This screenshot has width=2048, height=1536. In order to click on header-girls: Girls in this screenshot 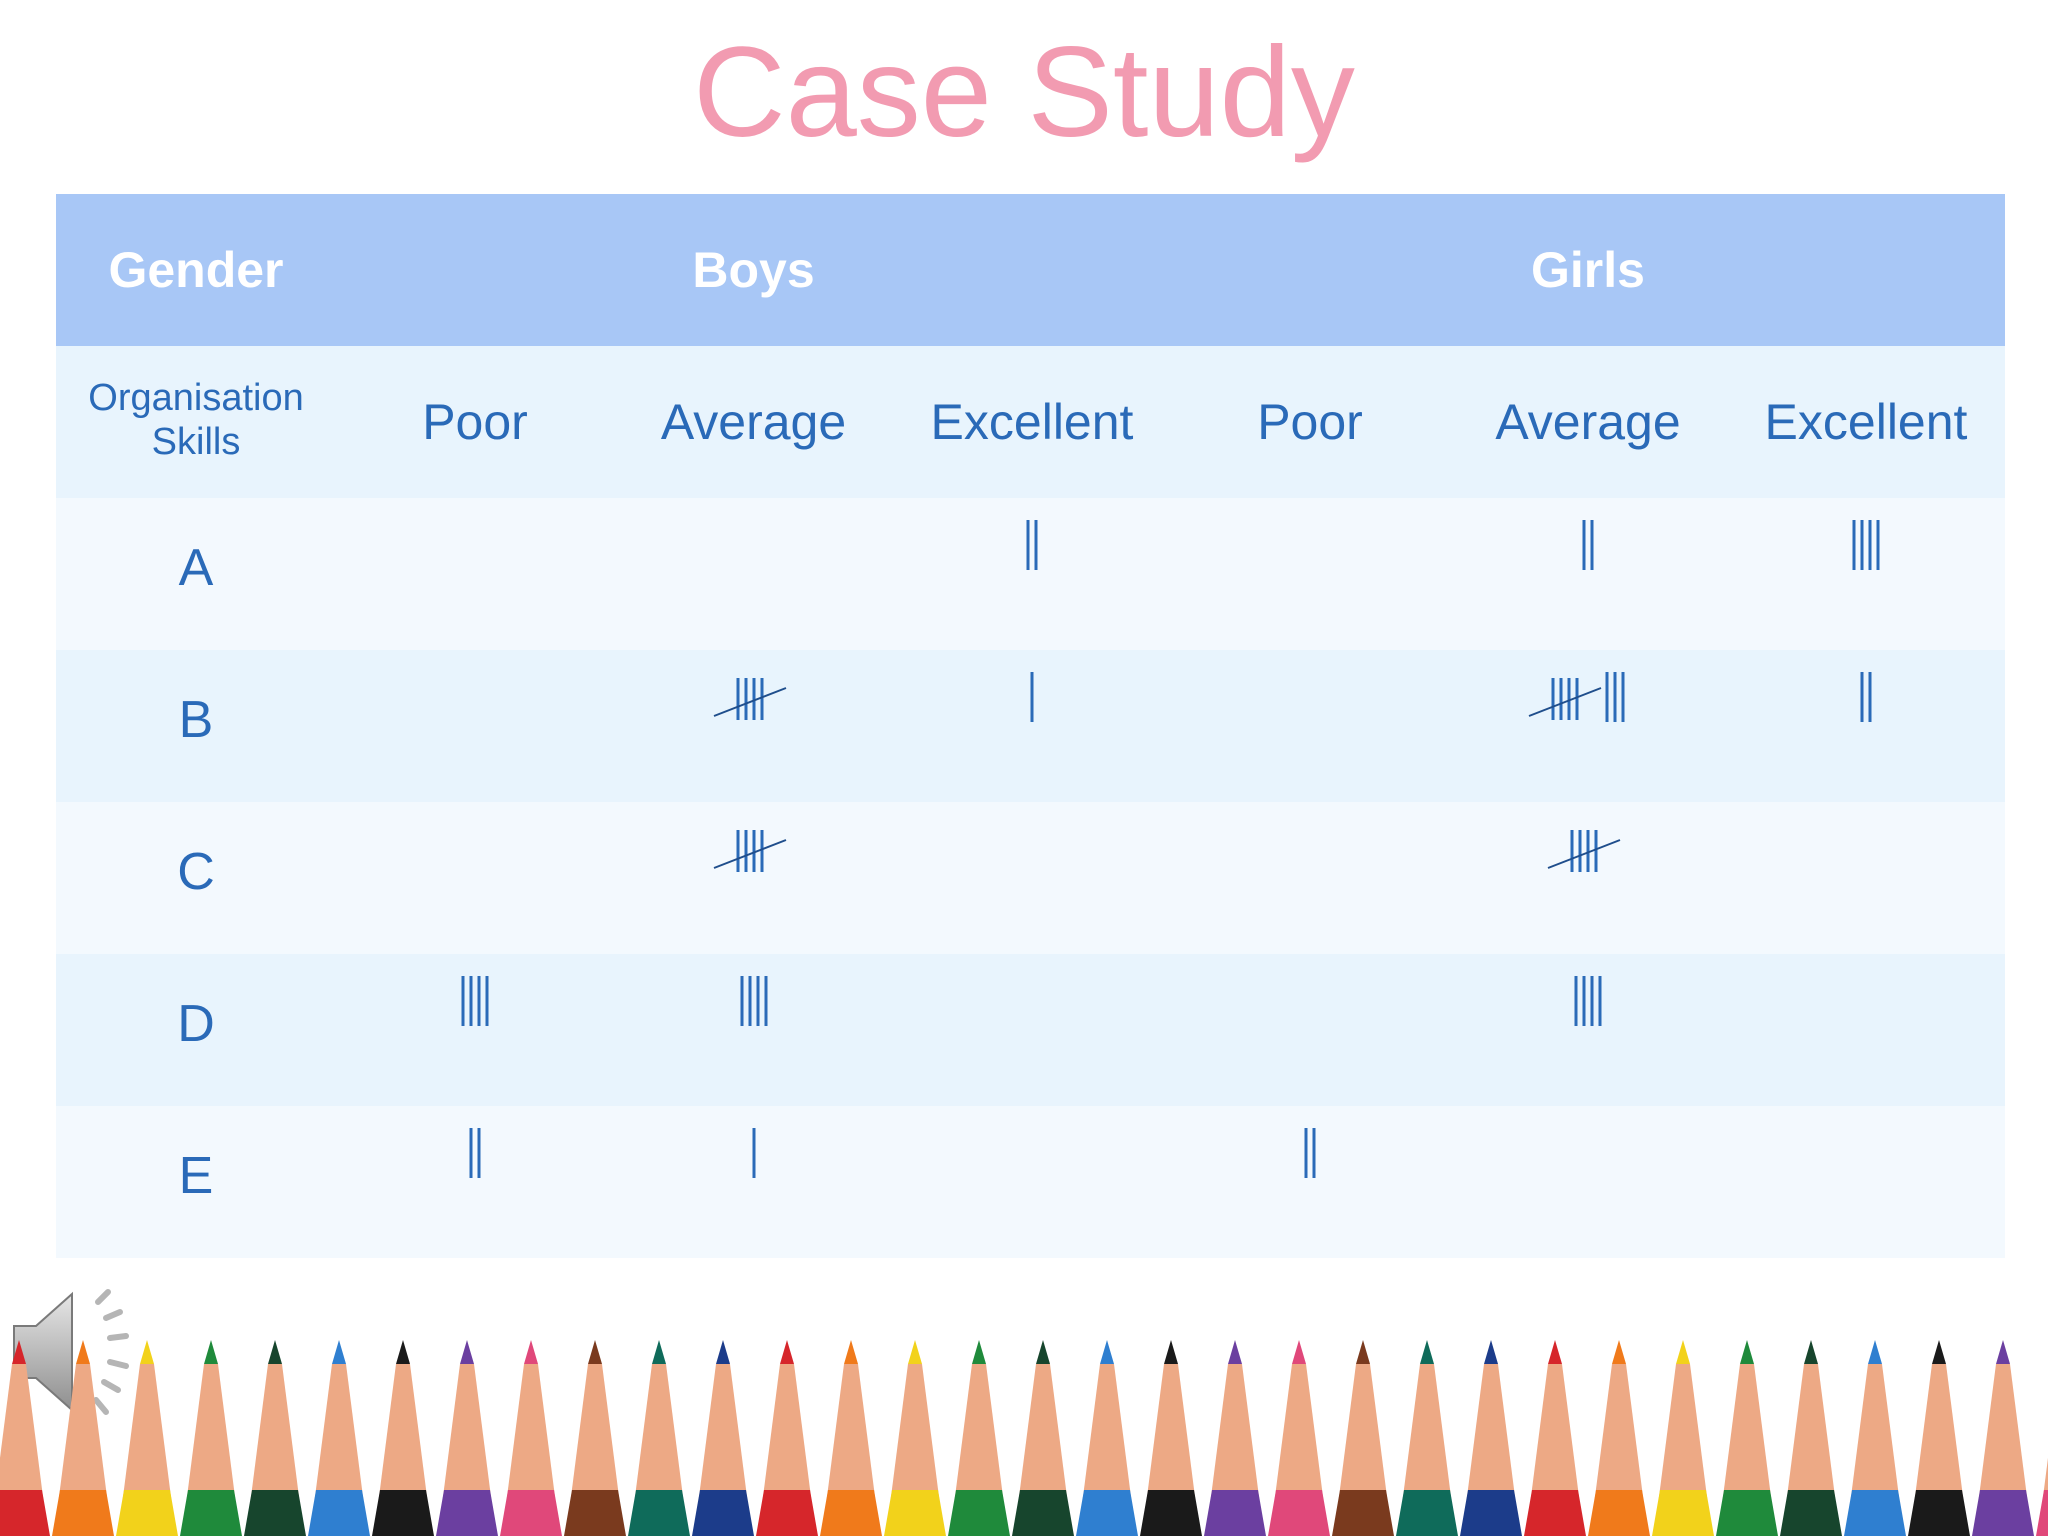, I will do `click(1588, 270)`.